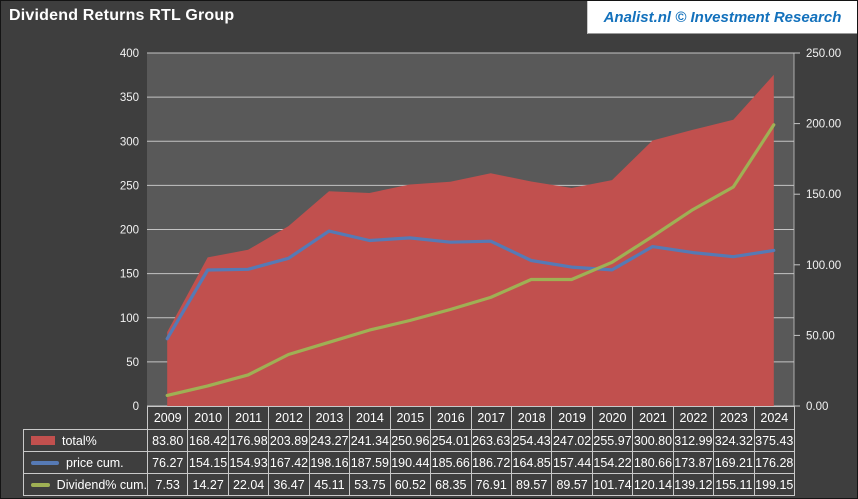  Describe the element at coordinates (653, 418) in the screenshot. I see `year-cell: 2021` at that location.